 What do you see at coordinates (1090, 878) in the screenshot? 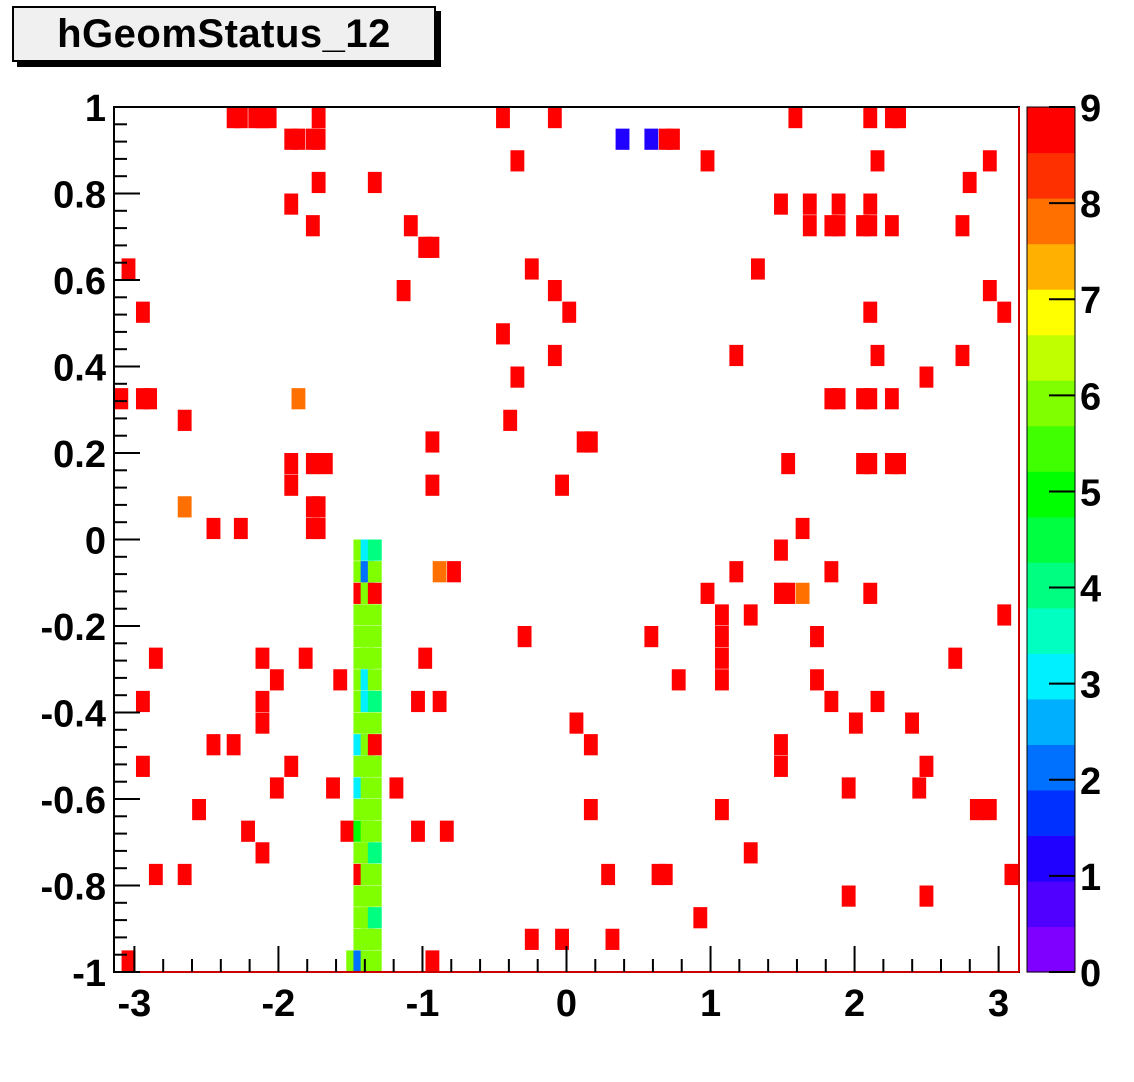
I see `z-tick-label-1: 1` at bounding box center [1090, 878].